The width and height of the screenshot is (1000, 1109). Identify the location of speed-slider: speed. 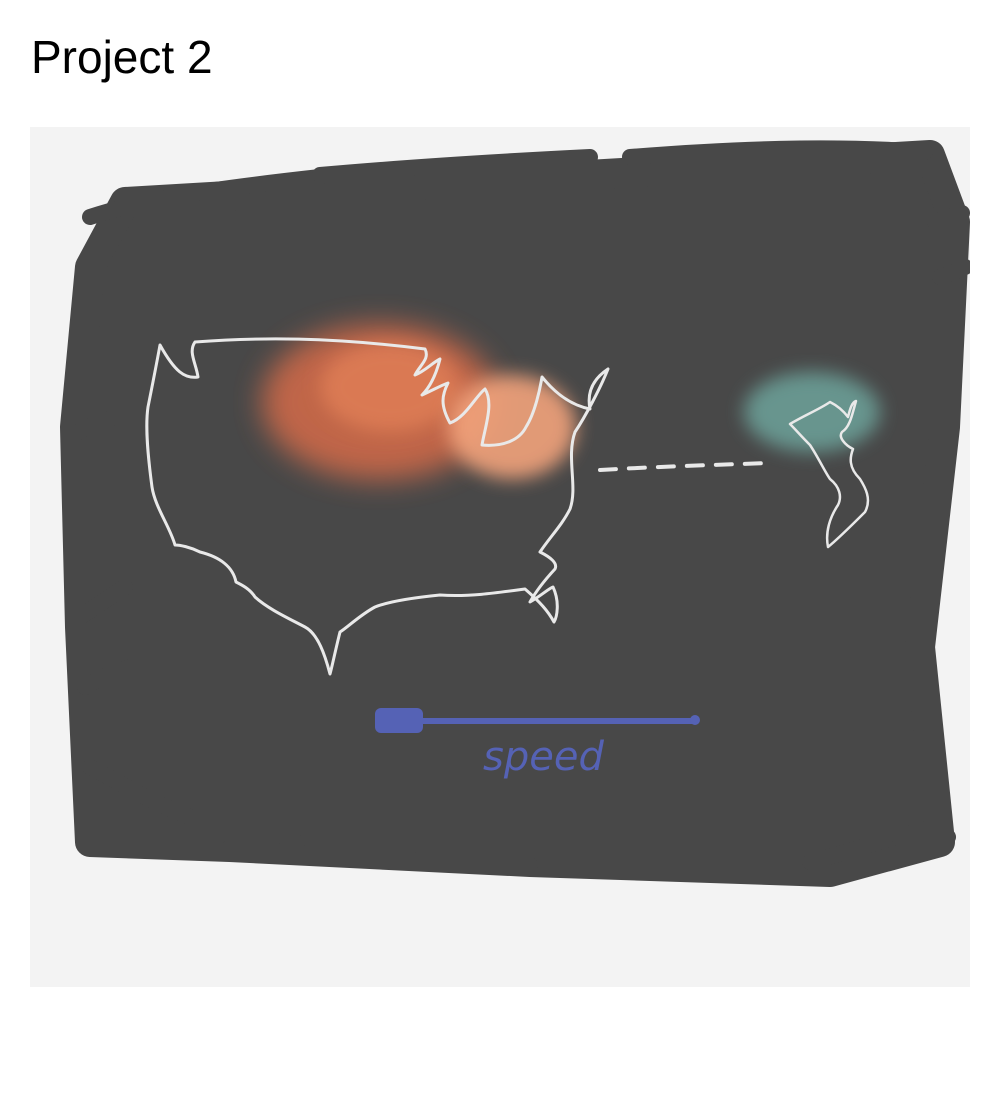
(537, 744).